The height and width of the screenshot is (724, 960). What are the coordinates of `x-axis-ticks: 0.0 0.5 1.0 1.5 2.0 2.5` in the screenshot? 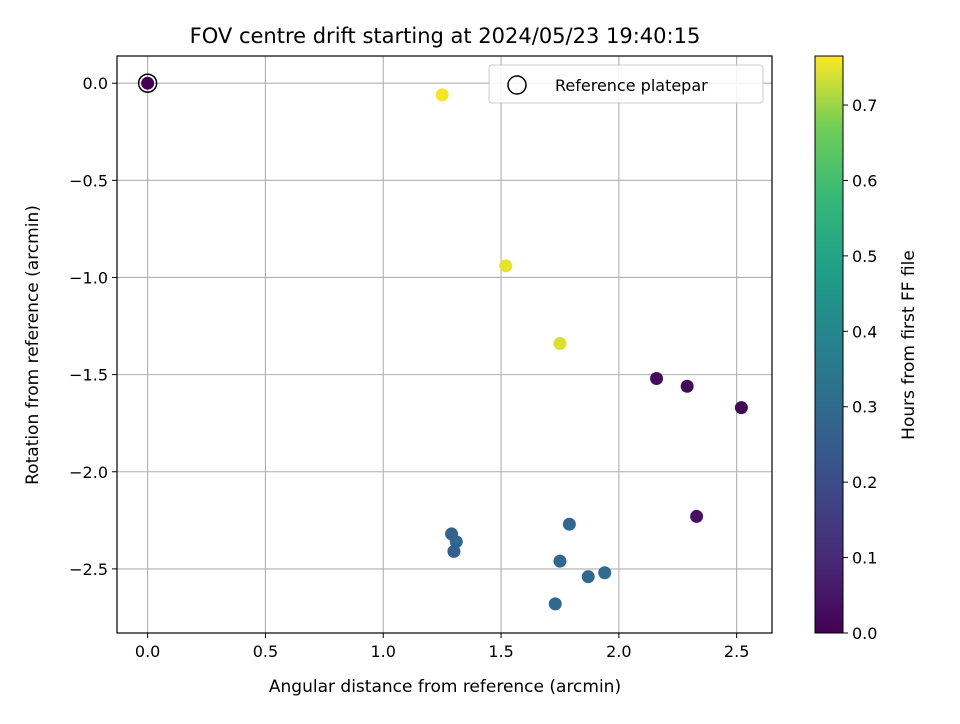 It's located at (442, 647).